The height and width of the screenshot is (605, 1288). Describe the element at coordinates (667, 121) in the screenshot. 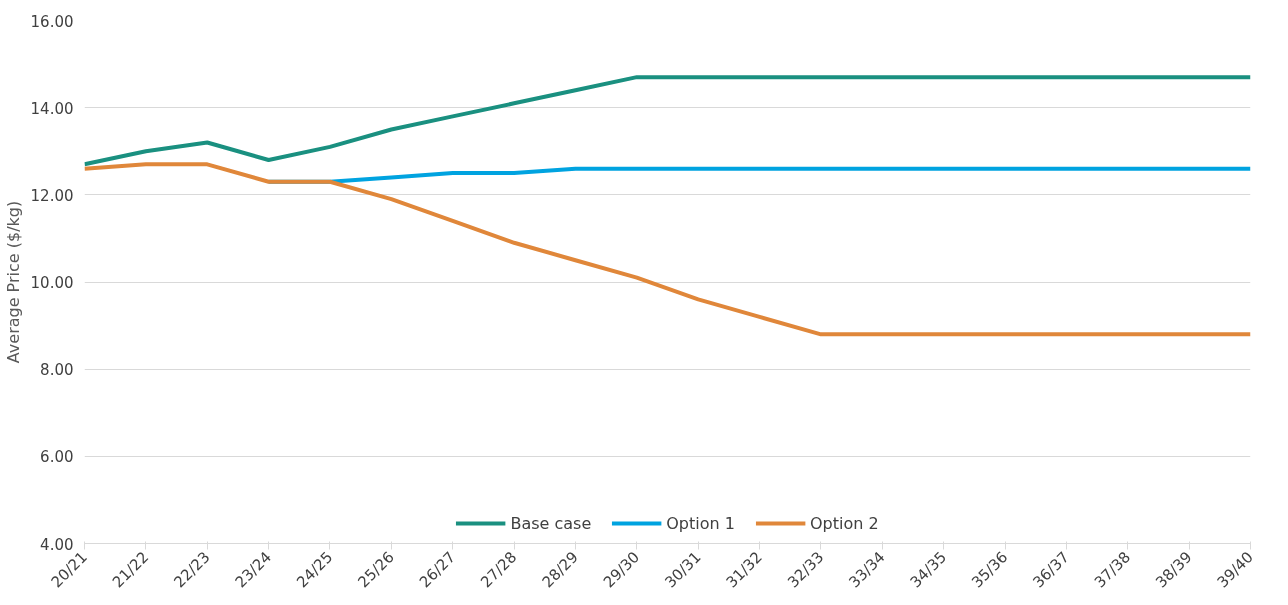

I see `line-series` at that location.